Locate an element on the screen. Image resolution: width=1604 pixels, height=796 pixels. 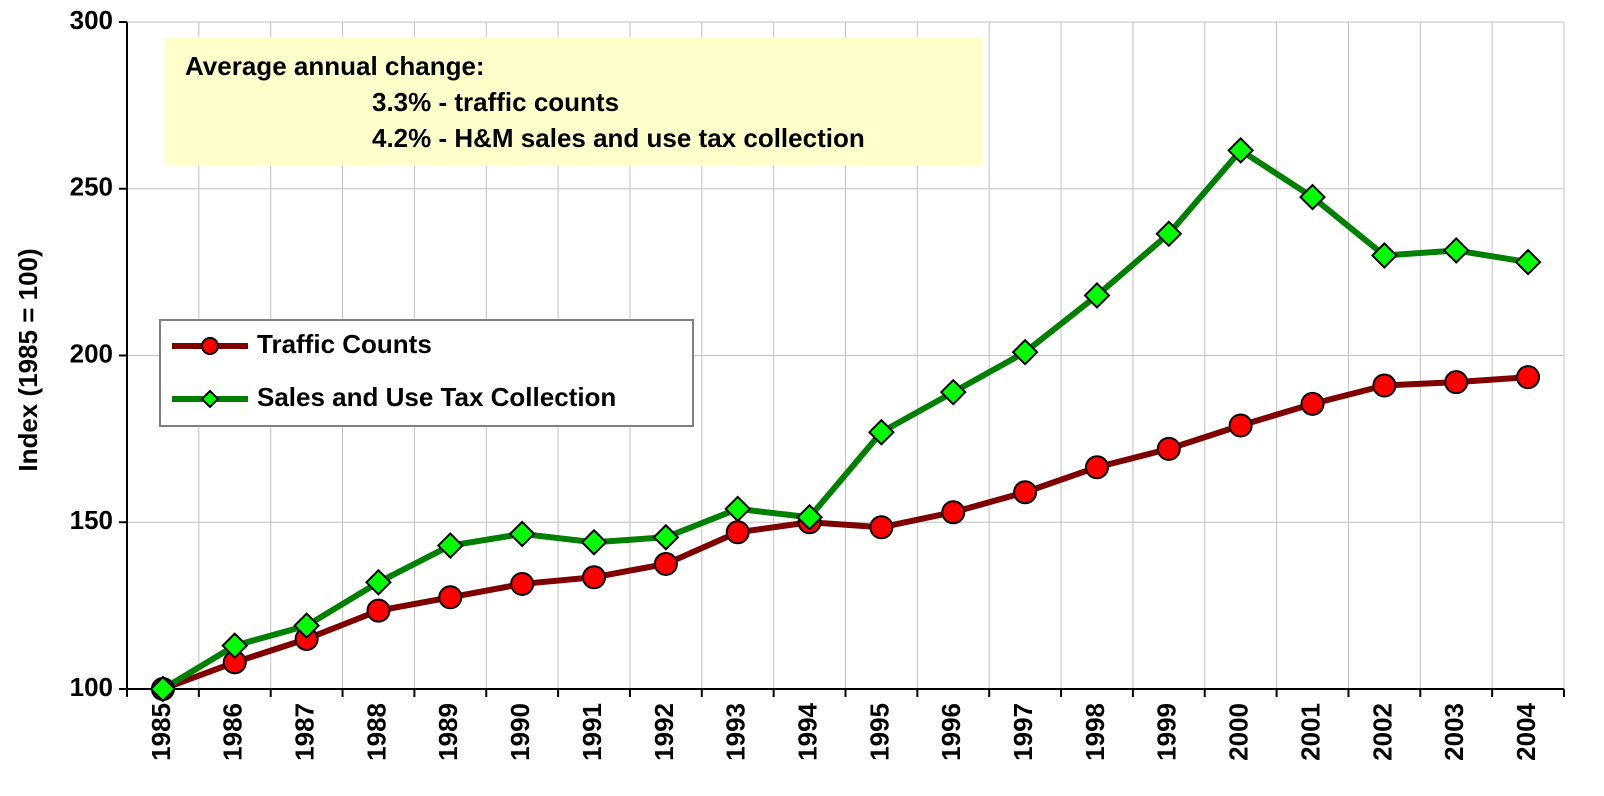
y-tick-label: 200 is located at coordinates (91, 353).